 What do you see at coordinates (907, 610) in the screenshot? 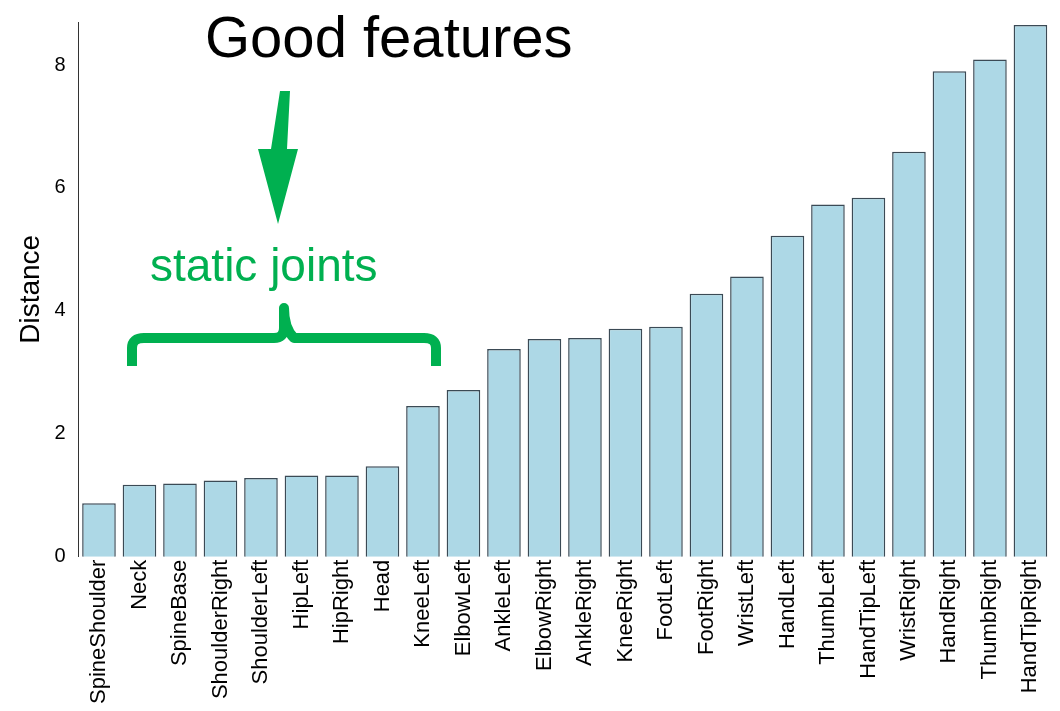
I see `x-tick-label: WristRight` at bounding box center [907, 610].